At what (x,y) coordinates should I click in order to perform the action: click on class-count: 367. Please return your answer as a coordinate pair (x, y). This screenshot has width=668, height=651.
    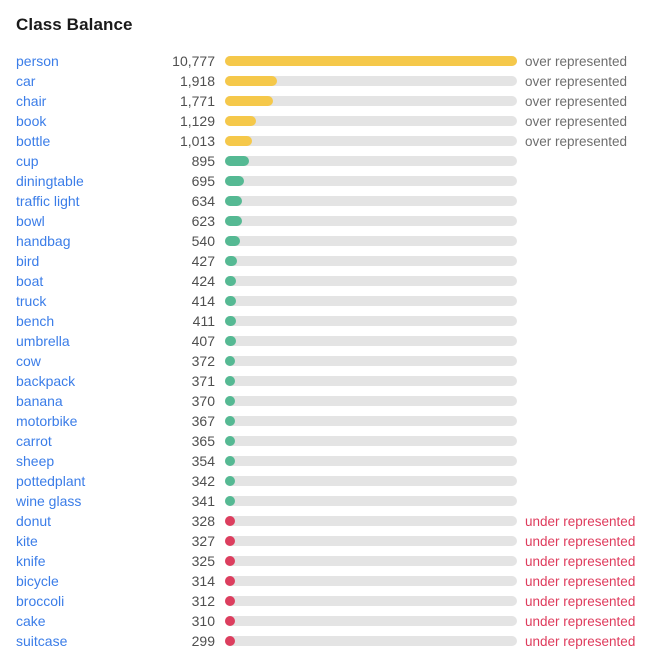
    Looking at the image, I should click on (203, 421).